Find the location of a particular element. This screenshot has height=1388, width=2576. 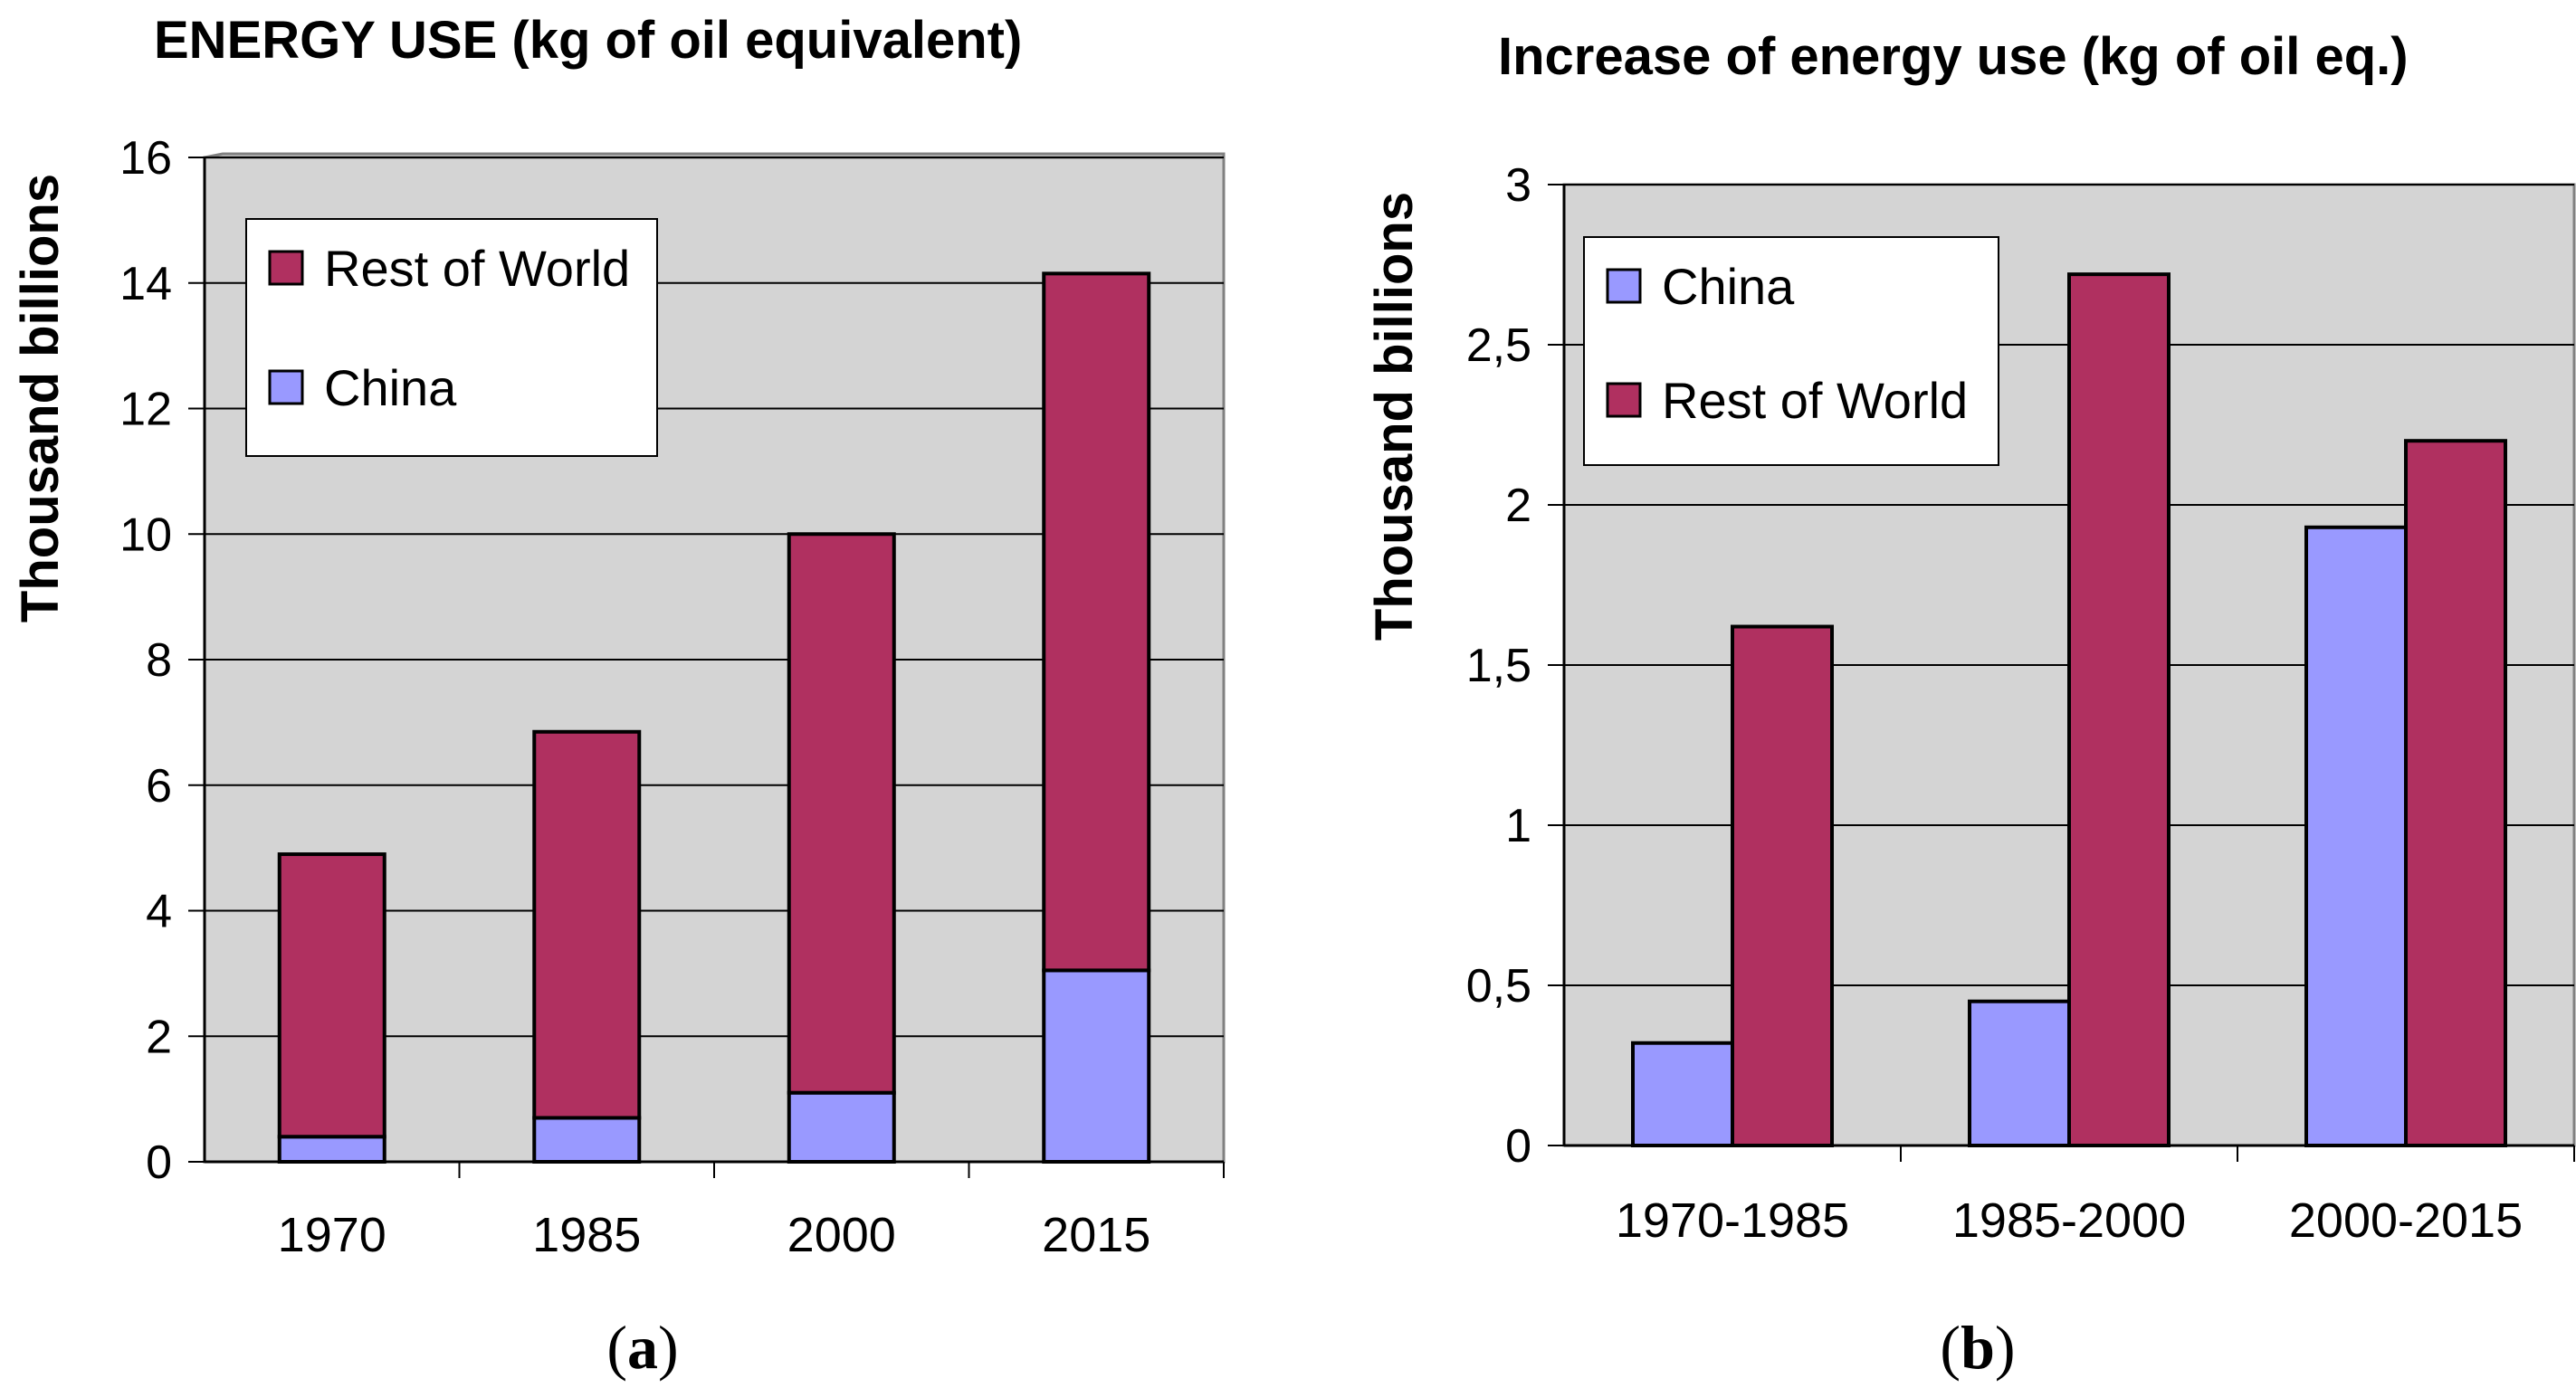

bar-rest-of-world-1985-2000 is located at coordinates (2119, 709).